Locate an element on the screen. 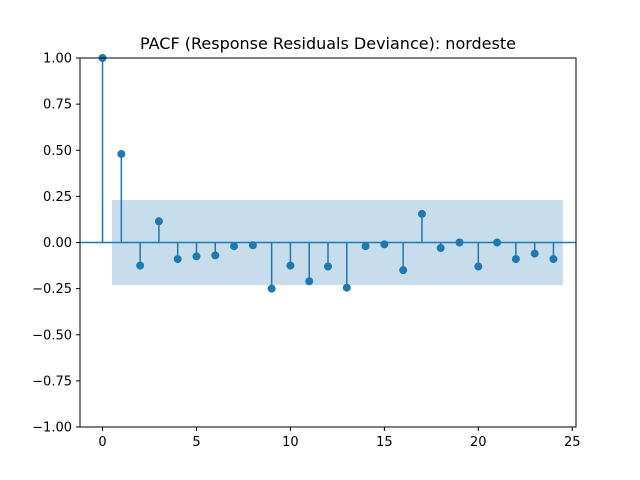  y-tick-label: 0.75 is located at coordinates (57, 105).